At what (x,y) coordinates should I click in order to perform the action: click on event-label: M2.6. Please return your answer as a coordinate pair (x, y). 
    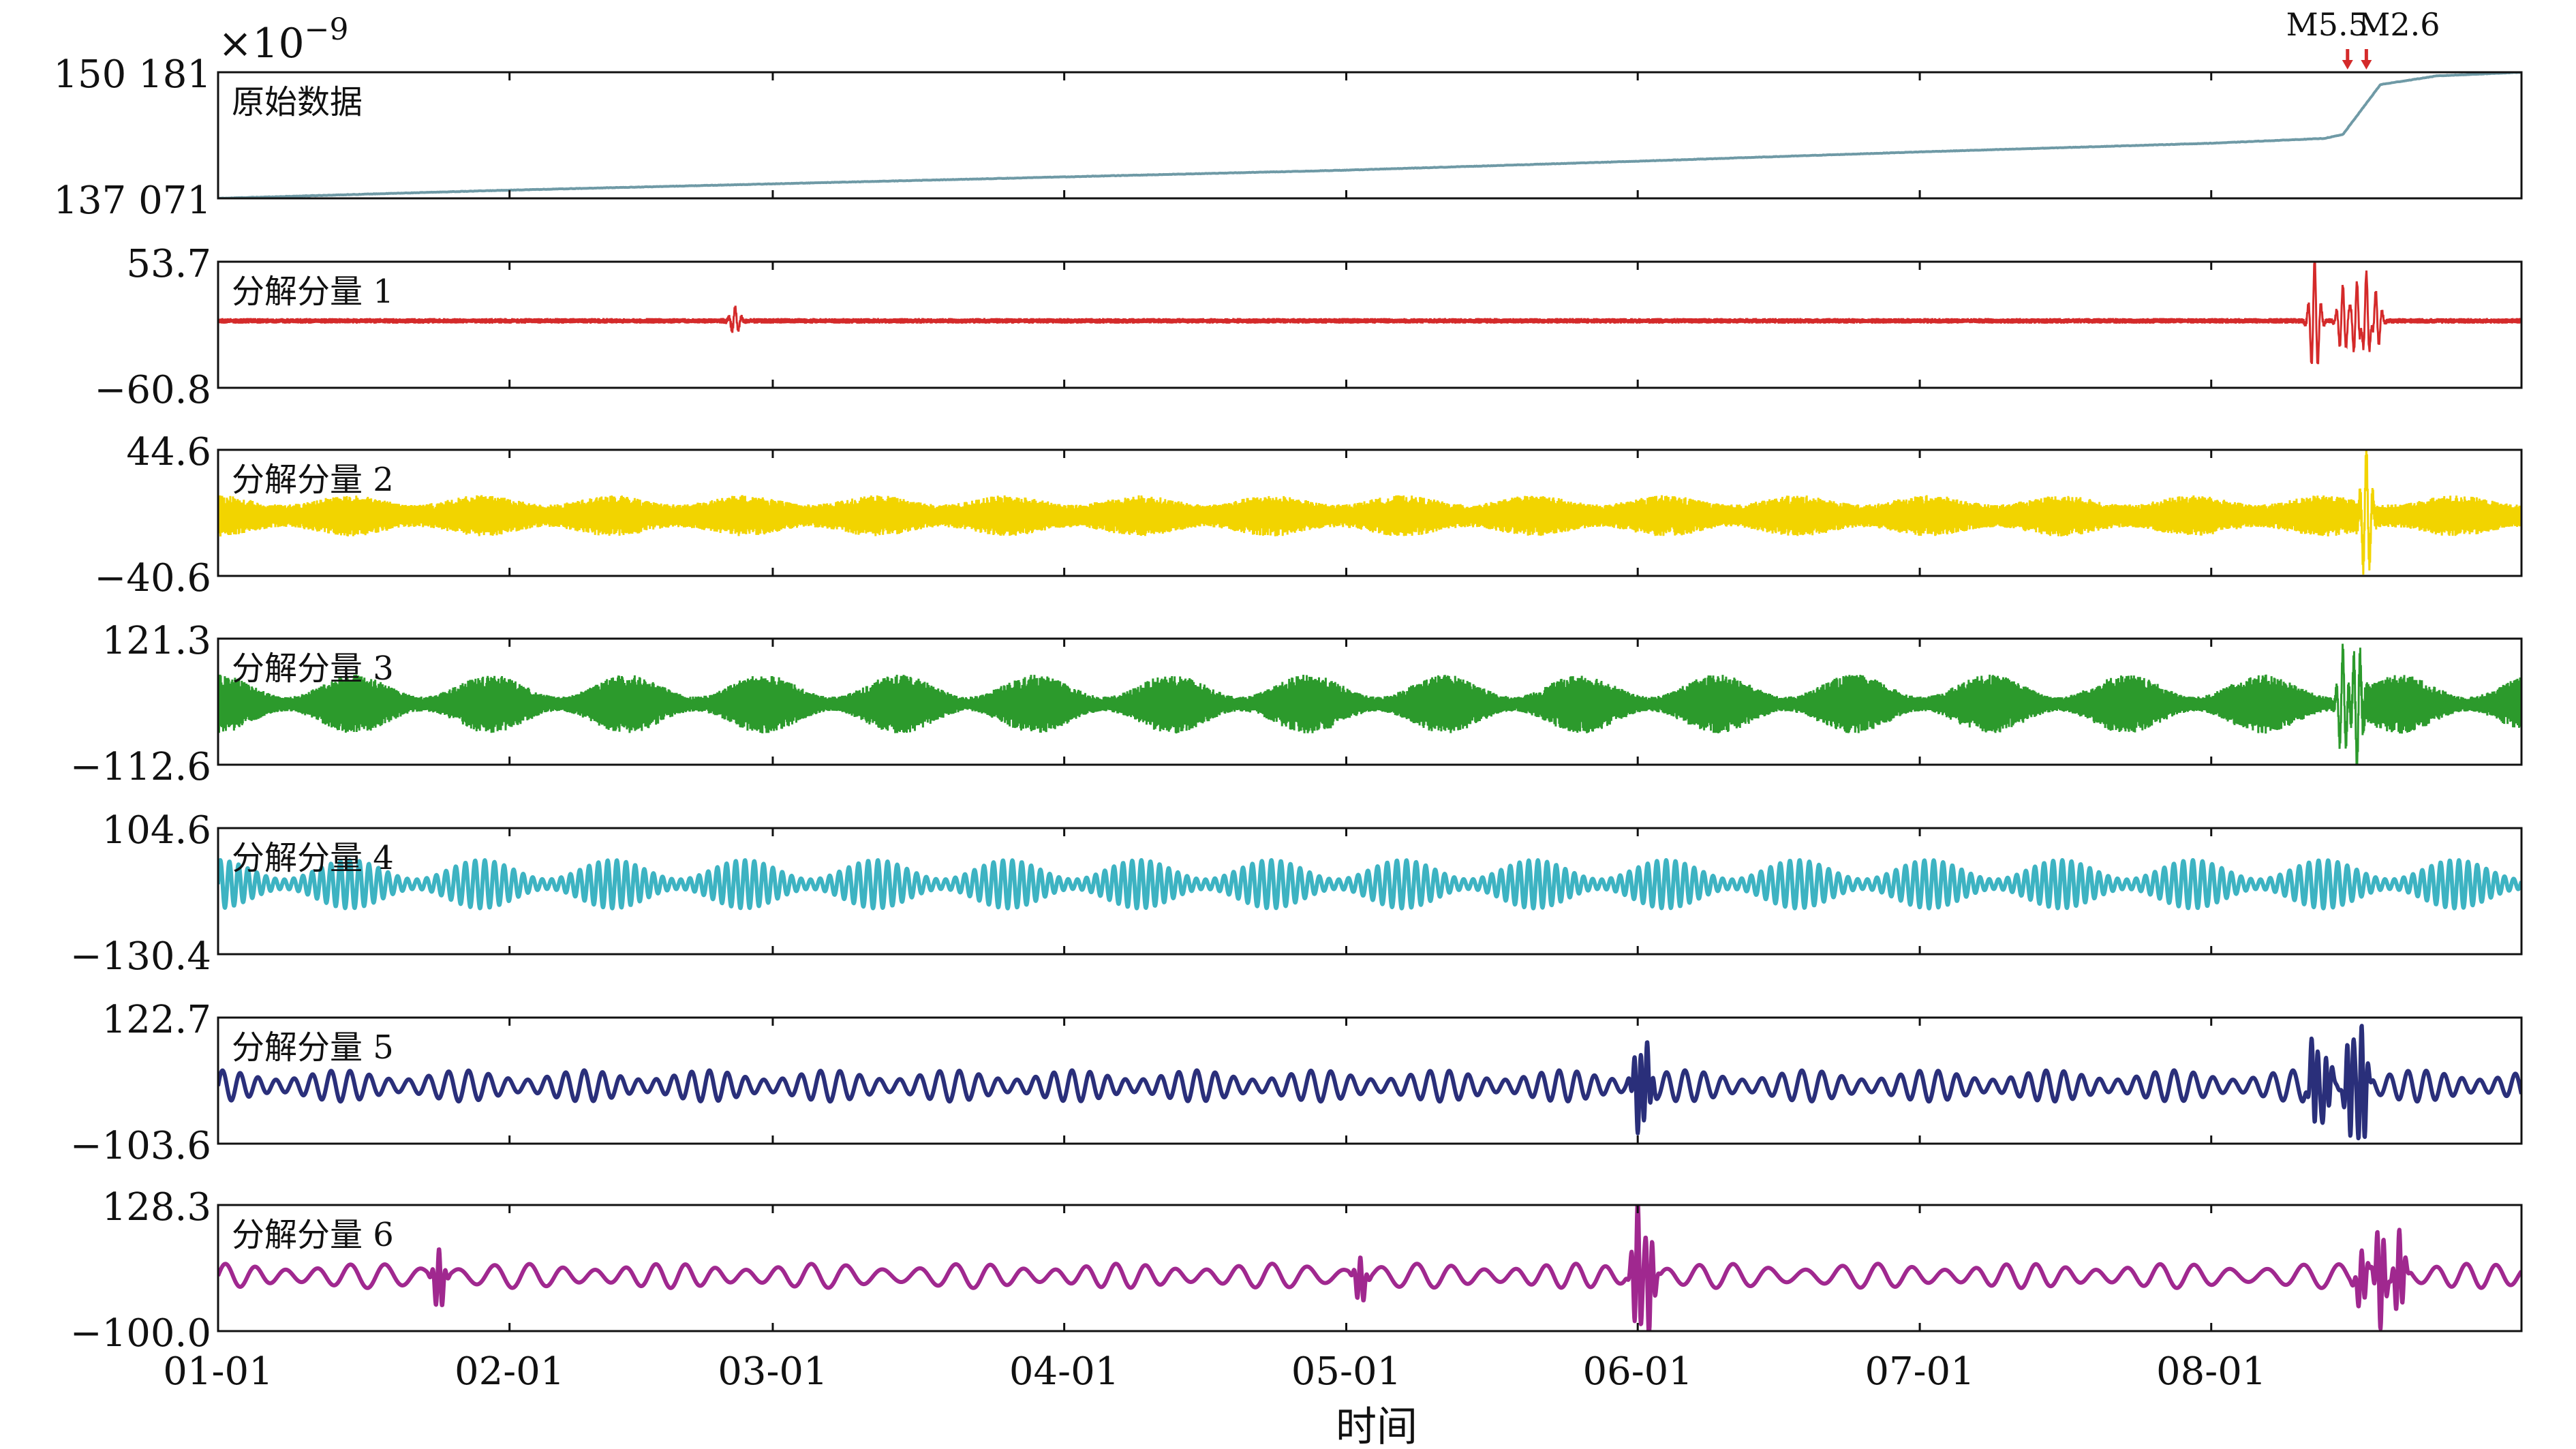
    Looking at the image, I should click on (2399, 25).